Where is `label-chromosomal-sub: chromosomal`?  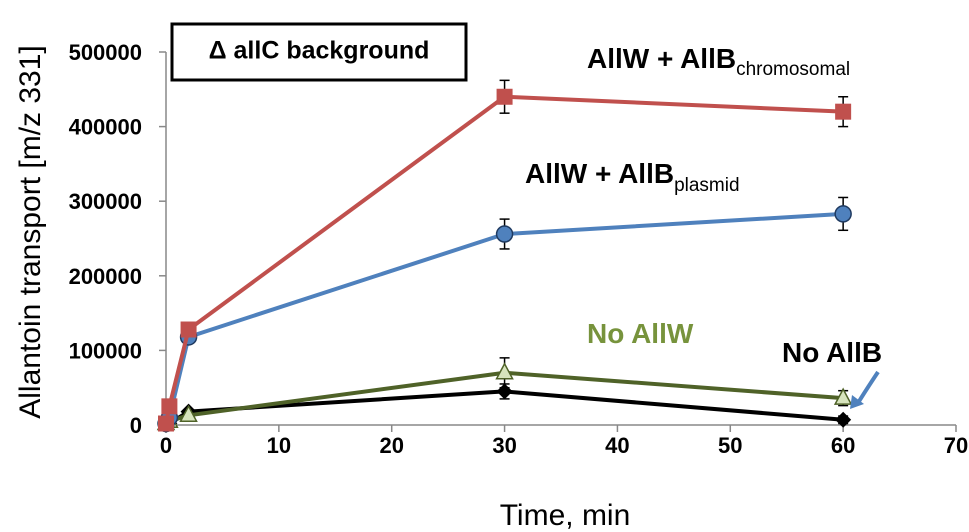
label-chromosomal-sub: chromosomal is located at coordinates (793, 69).